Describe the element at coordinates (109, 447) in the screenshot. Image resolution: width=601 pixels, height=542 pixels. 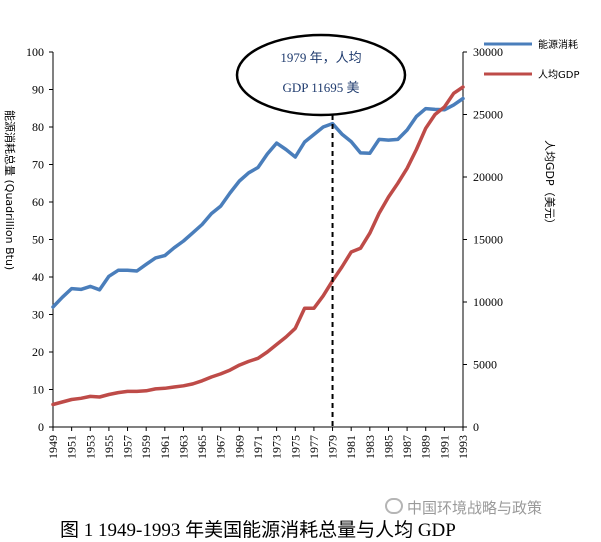
I see `x-tick-label: 1955` at that location.